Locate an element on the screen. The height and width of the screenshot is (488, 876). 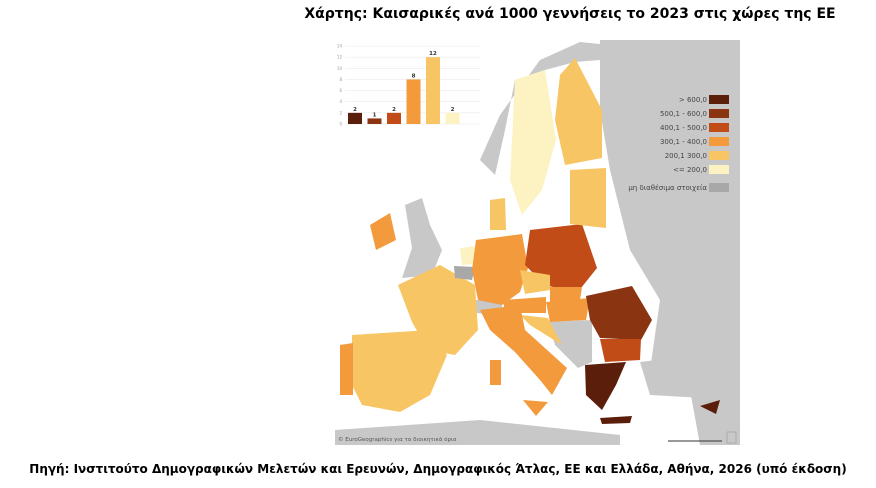
country-czechia is located at coordinates (535, 282).